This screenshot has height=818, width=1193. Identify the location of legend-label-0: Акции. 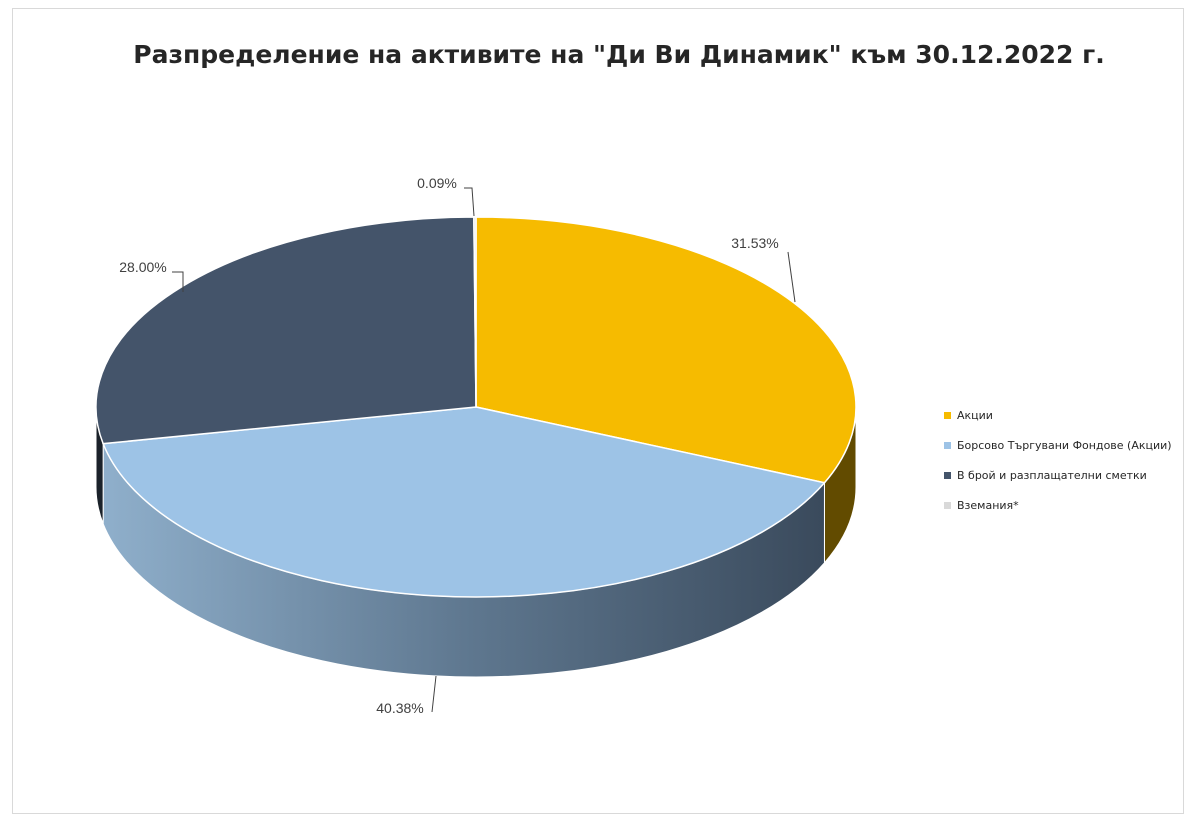
(975, 415).